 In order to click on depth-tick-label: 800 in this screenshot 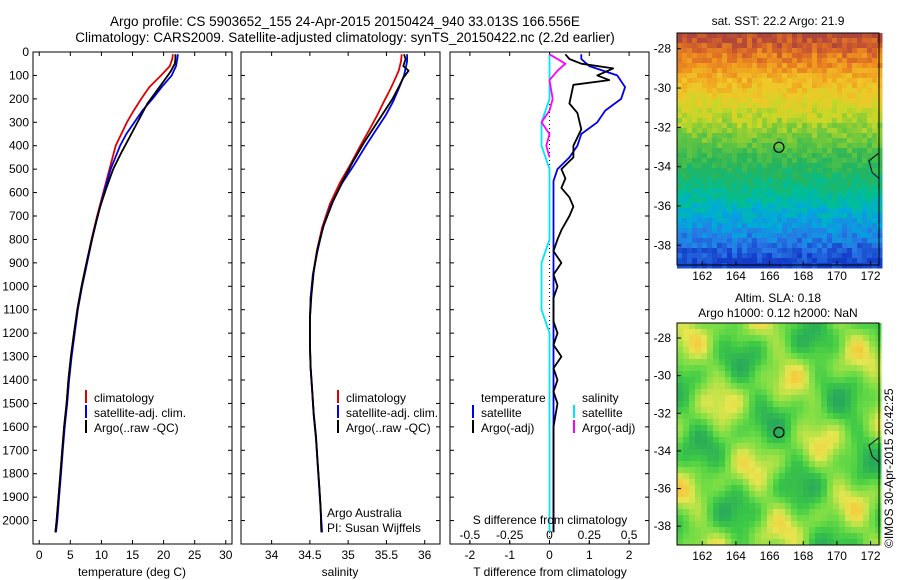, I will do `click(19, 239)`.